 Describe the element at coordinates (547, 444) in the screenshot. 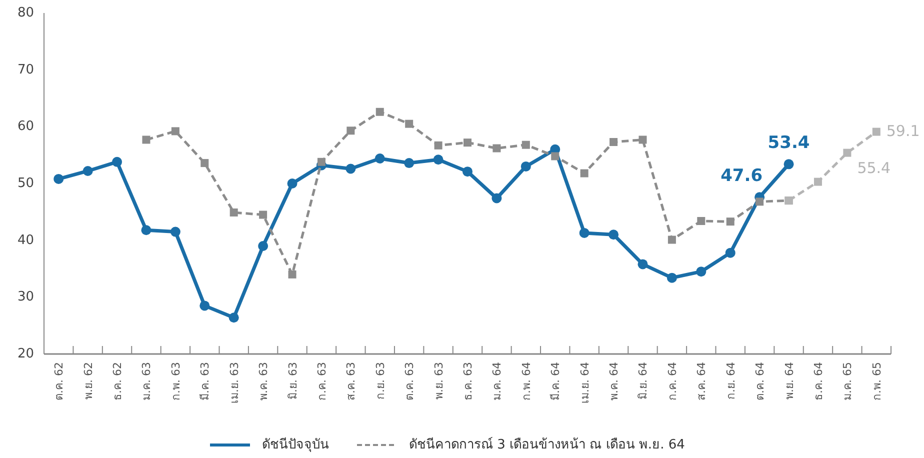

I see `legend-label: ดัชนีคาดการณ์ 3 เดือนข้างหน้า ณ เดือน พ.ย. 64` at that location.